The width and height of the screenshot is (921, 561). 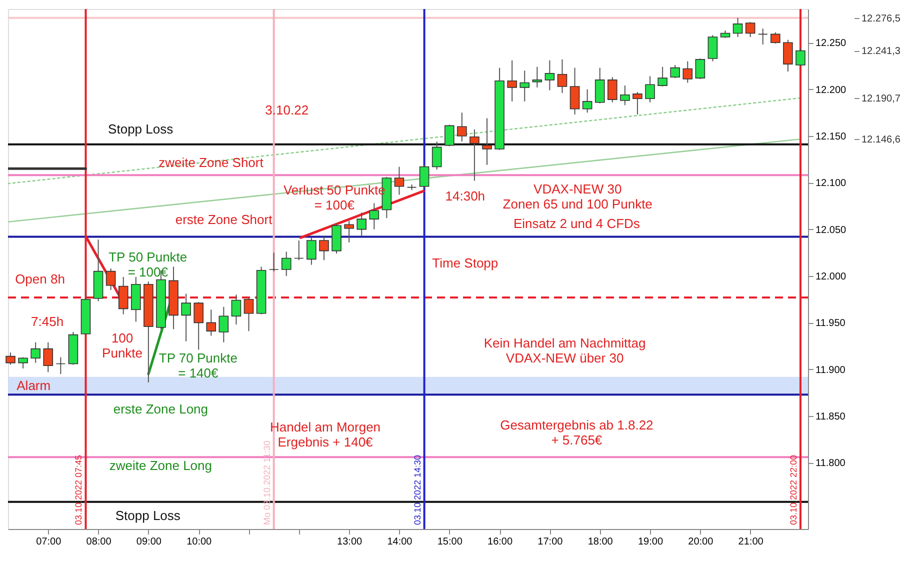 I want to click on annotation: erste Zone Long, so click(x=160, y=409).